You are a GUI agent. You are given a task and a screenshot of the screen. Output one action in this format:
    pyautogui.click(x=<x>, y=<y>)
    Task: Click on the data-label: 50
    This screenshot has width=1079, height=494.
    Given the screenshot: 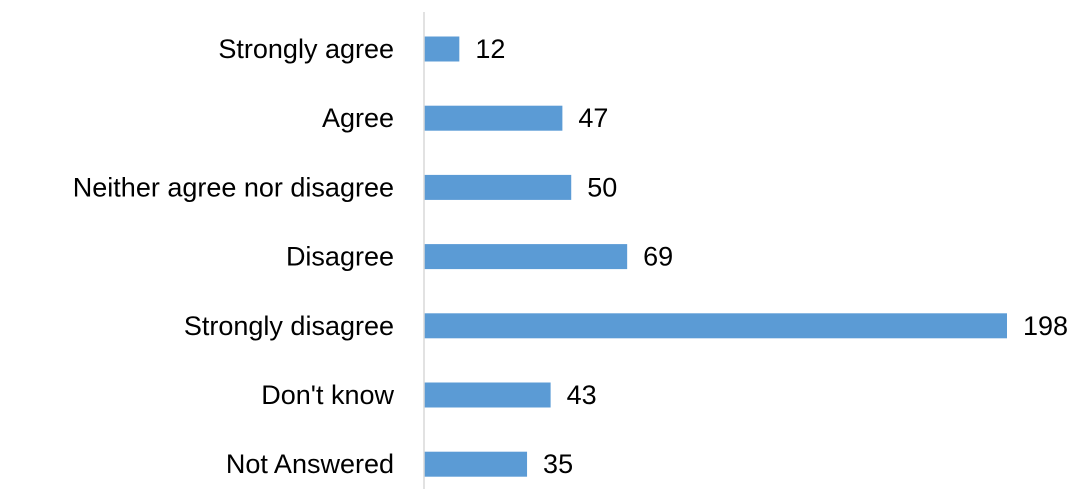 What is the action you would take?
    pyautogui.click(x=602, y=187)
    